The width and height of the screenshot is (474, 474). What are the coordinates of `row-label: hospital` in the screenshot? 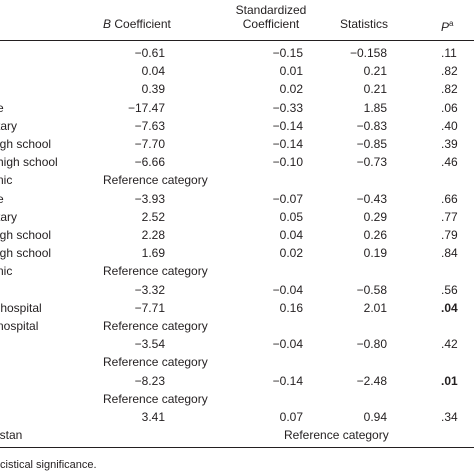 It's located at (21, 307).